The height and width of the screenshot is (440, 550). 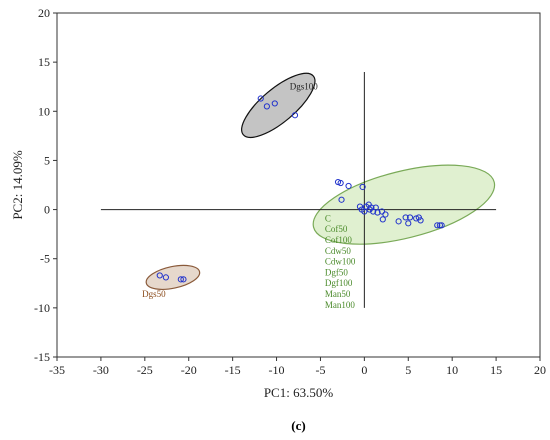 I want to click on group-label-cof50: Cof50, so click(x=336, y=229).